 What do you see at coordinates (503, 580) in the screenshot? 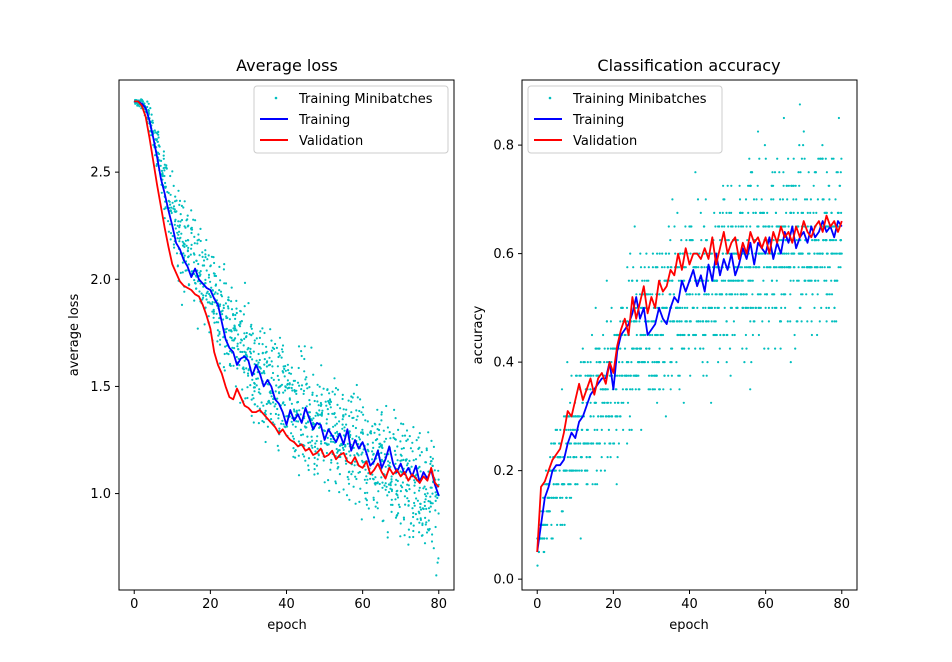
I see `y-tick-label: 0.0` at bounding box center [503, 580].